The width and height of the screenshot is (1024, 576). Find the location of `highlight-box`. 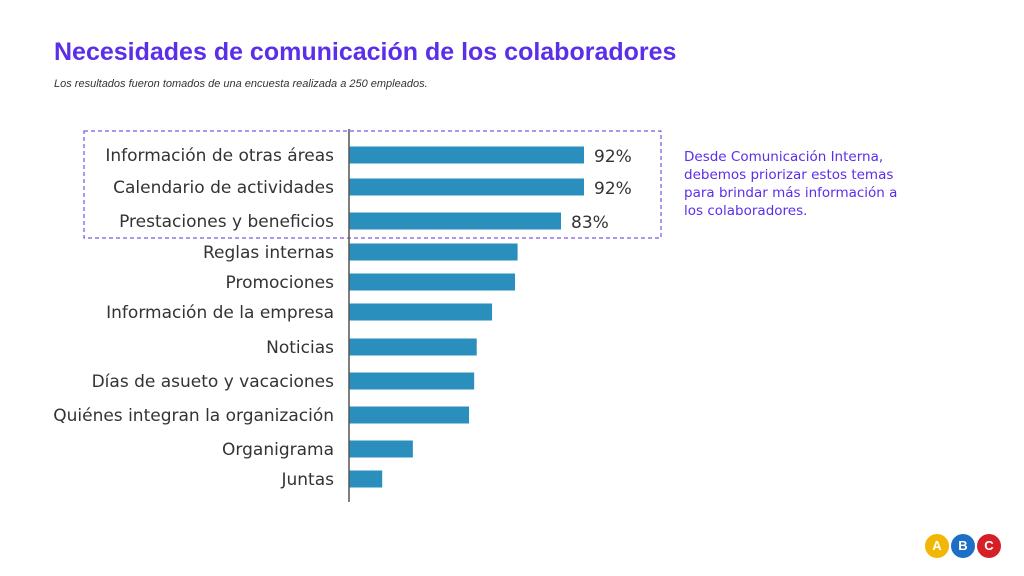

highlight-box is located at coordinates (372, 184).